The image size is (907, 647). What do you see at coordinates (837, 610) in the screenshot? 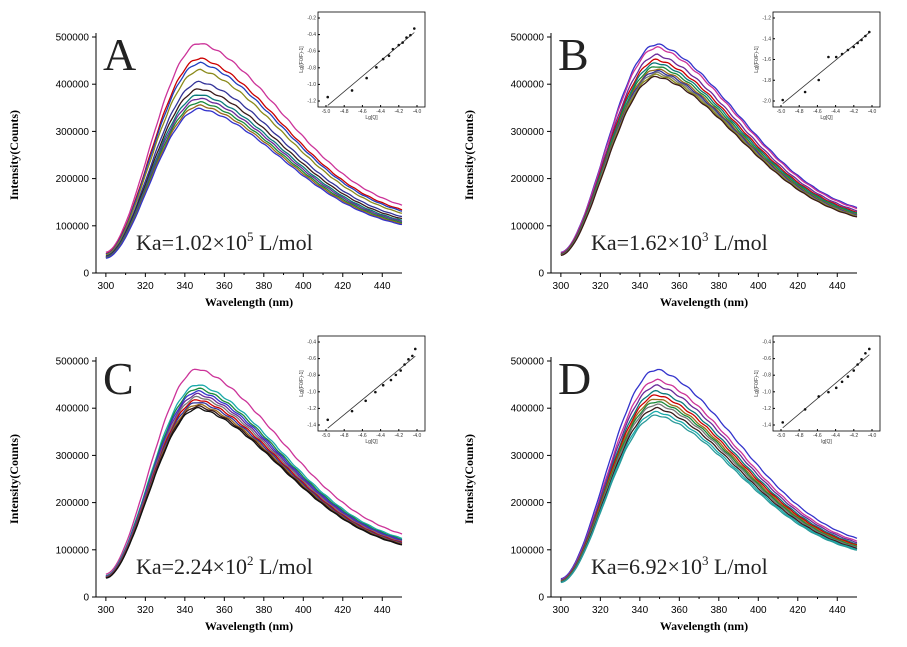
I see `x-tick-label: 440` at bounding box center [837, 610].